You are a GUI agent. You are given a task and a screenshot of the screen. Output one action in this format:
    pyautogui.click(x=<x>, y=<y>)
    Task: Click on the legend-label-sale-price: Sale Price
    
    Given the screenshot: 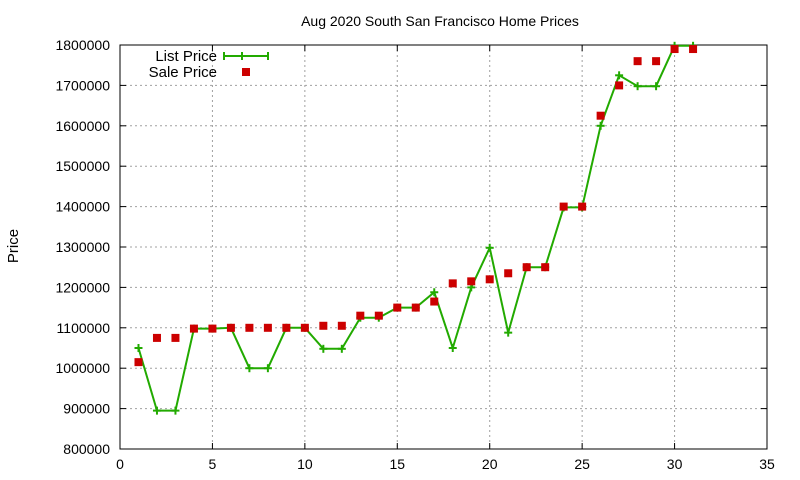 What is the action you would take?
    pyautogui.click(x=183, y=72)
    